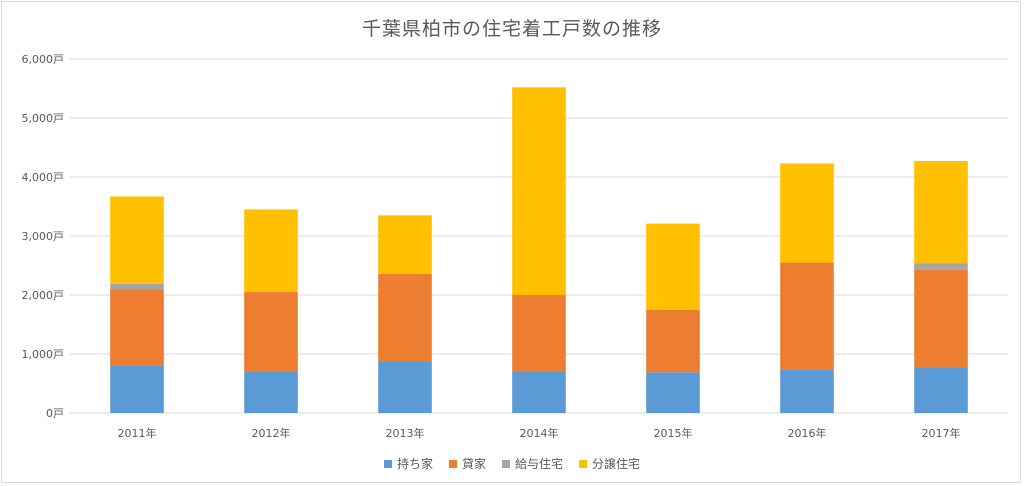 The width and height of the screenshot is (1024, 486). I want to click on y-tick-label: 6,000戸, so click(43, 59).